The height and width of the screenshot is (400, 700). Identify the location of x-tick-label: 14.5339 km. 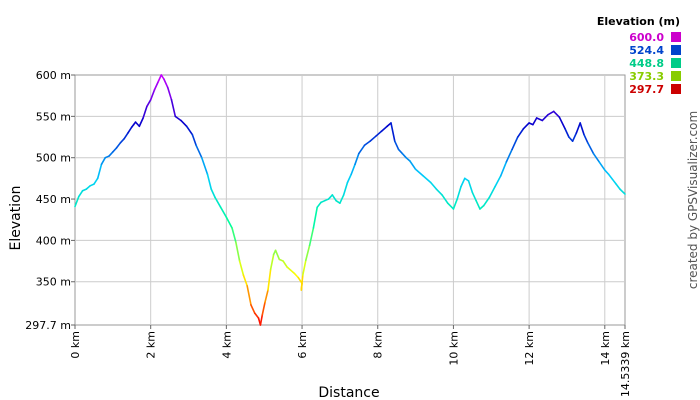
(625, 364).